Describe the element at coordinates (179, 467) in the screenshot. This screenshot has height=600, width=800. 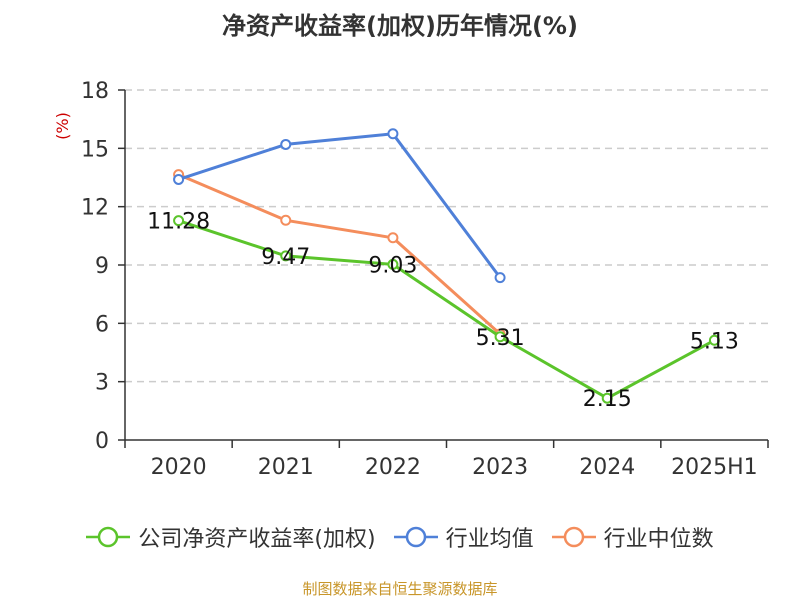
I see `x-tick-label: 2020` at that location.